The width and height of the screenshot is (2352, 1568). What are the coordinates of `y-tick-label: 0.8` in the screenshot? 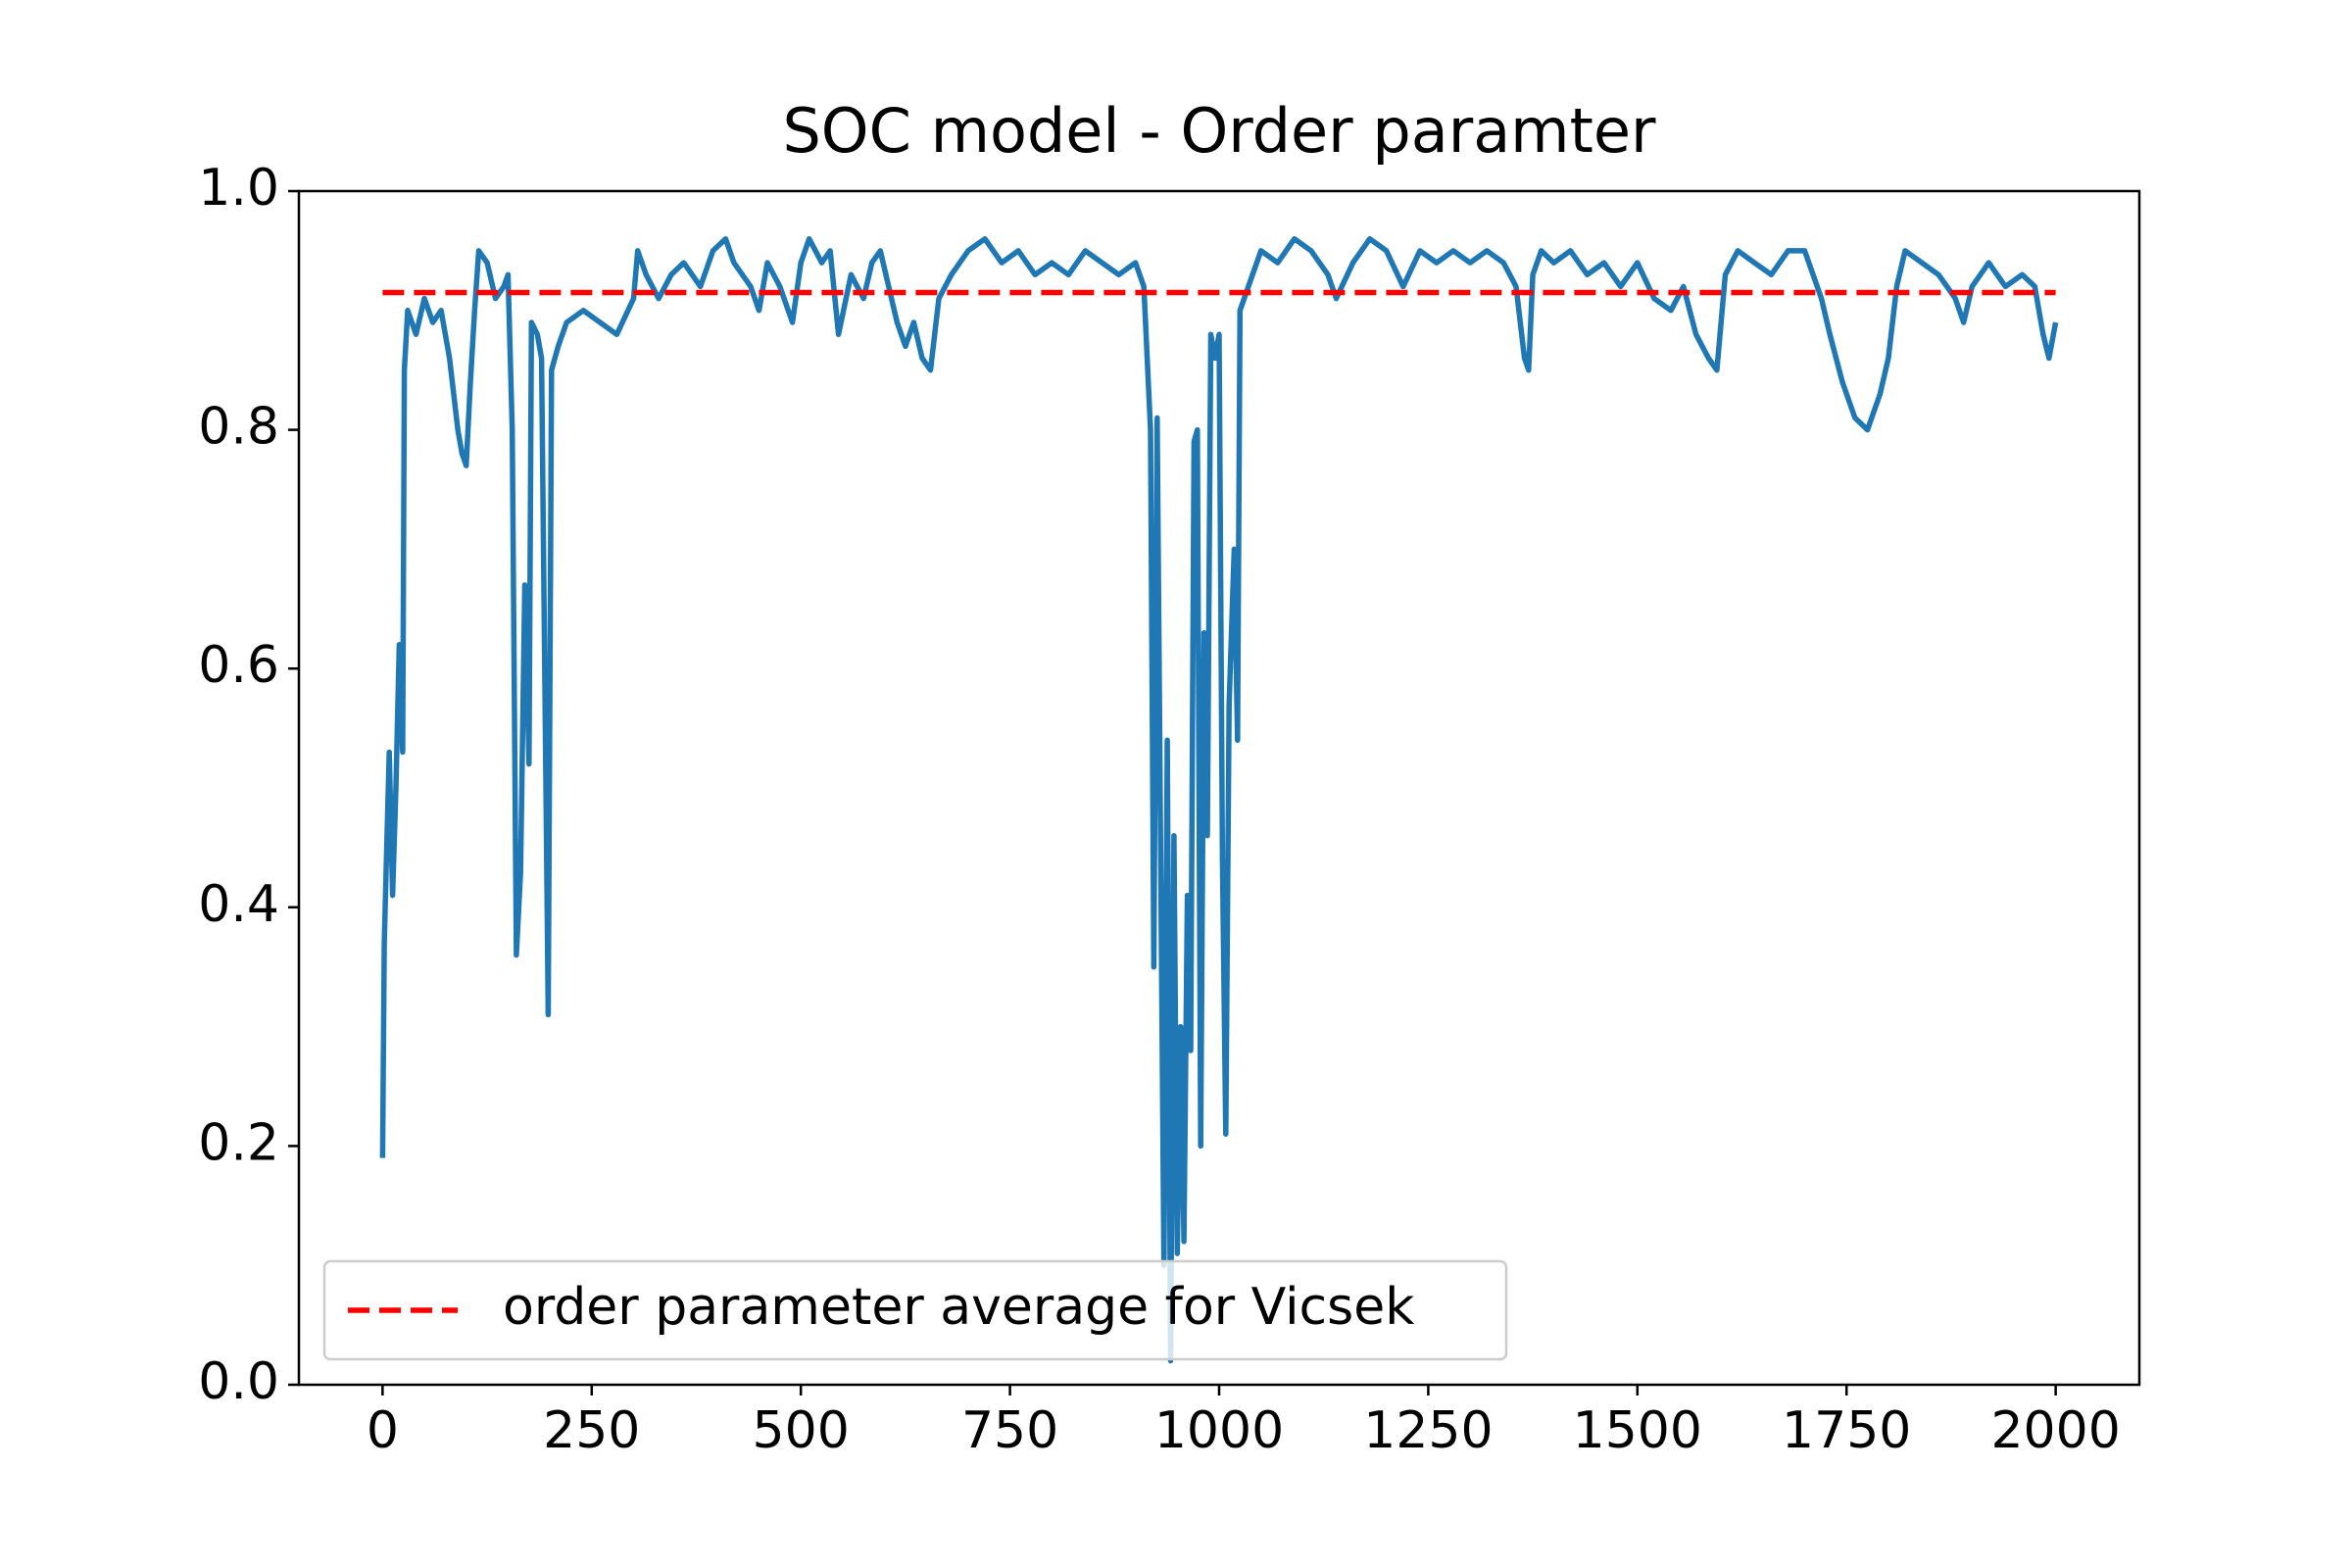 It's located at (238, 427).